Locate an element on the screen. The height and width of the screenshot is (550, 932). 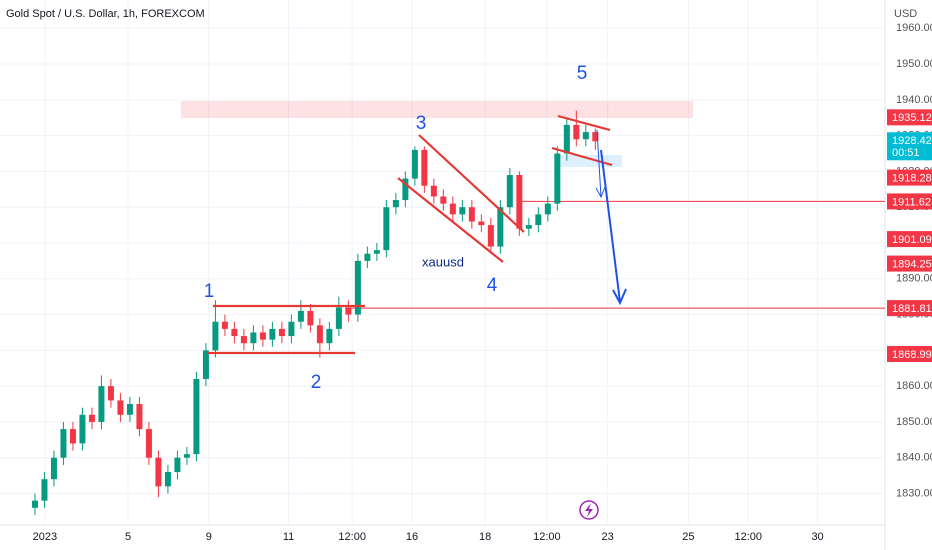
x-tick-label: 9 is located at coordinates (209, 537).